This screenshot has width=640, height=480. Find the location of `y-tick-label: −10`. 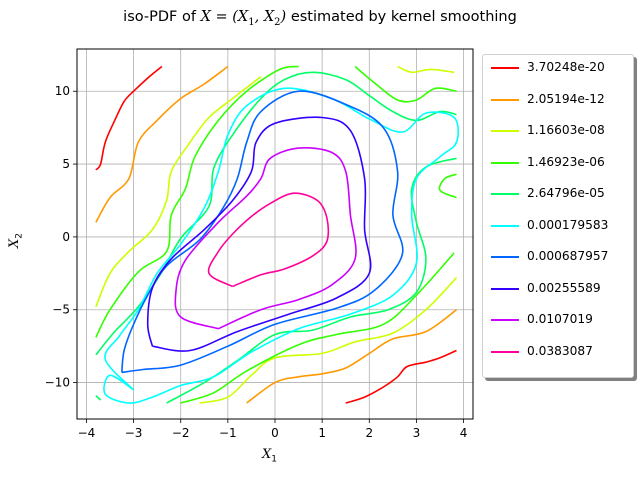

y-tick-label: −10 is located at coordinates (57, 383).